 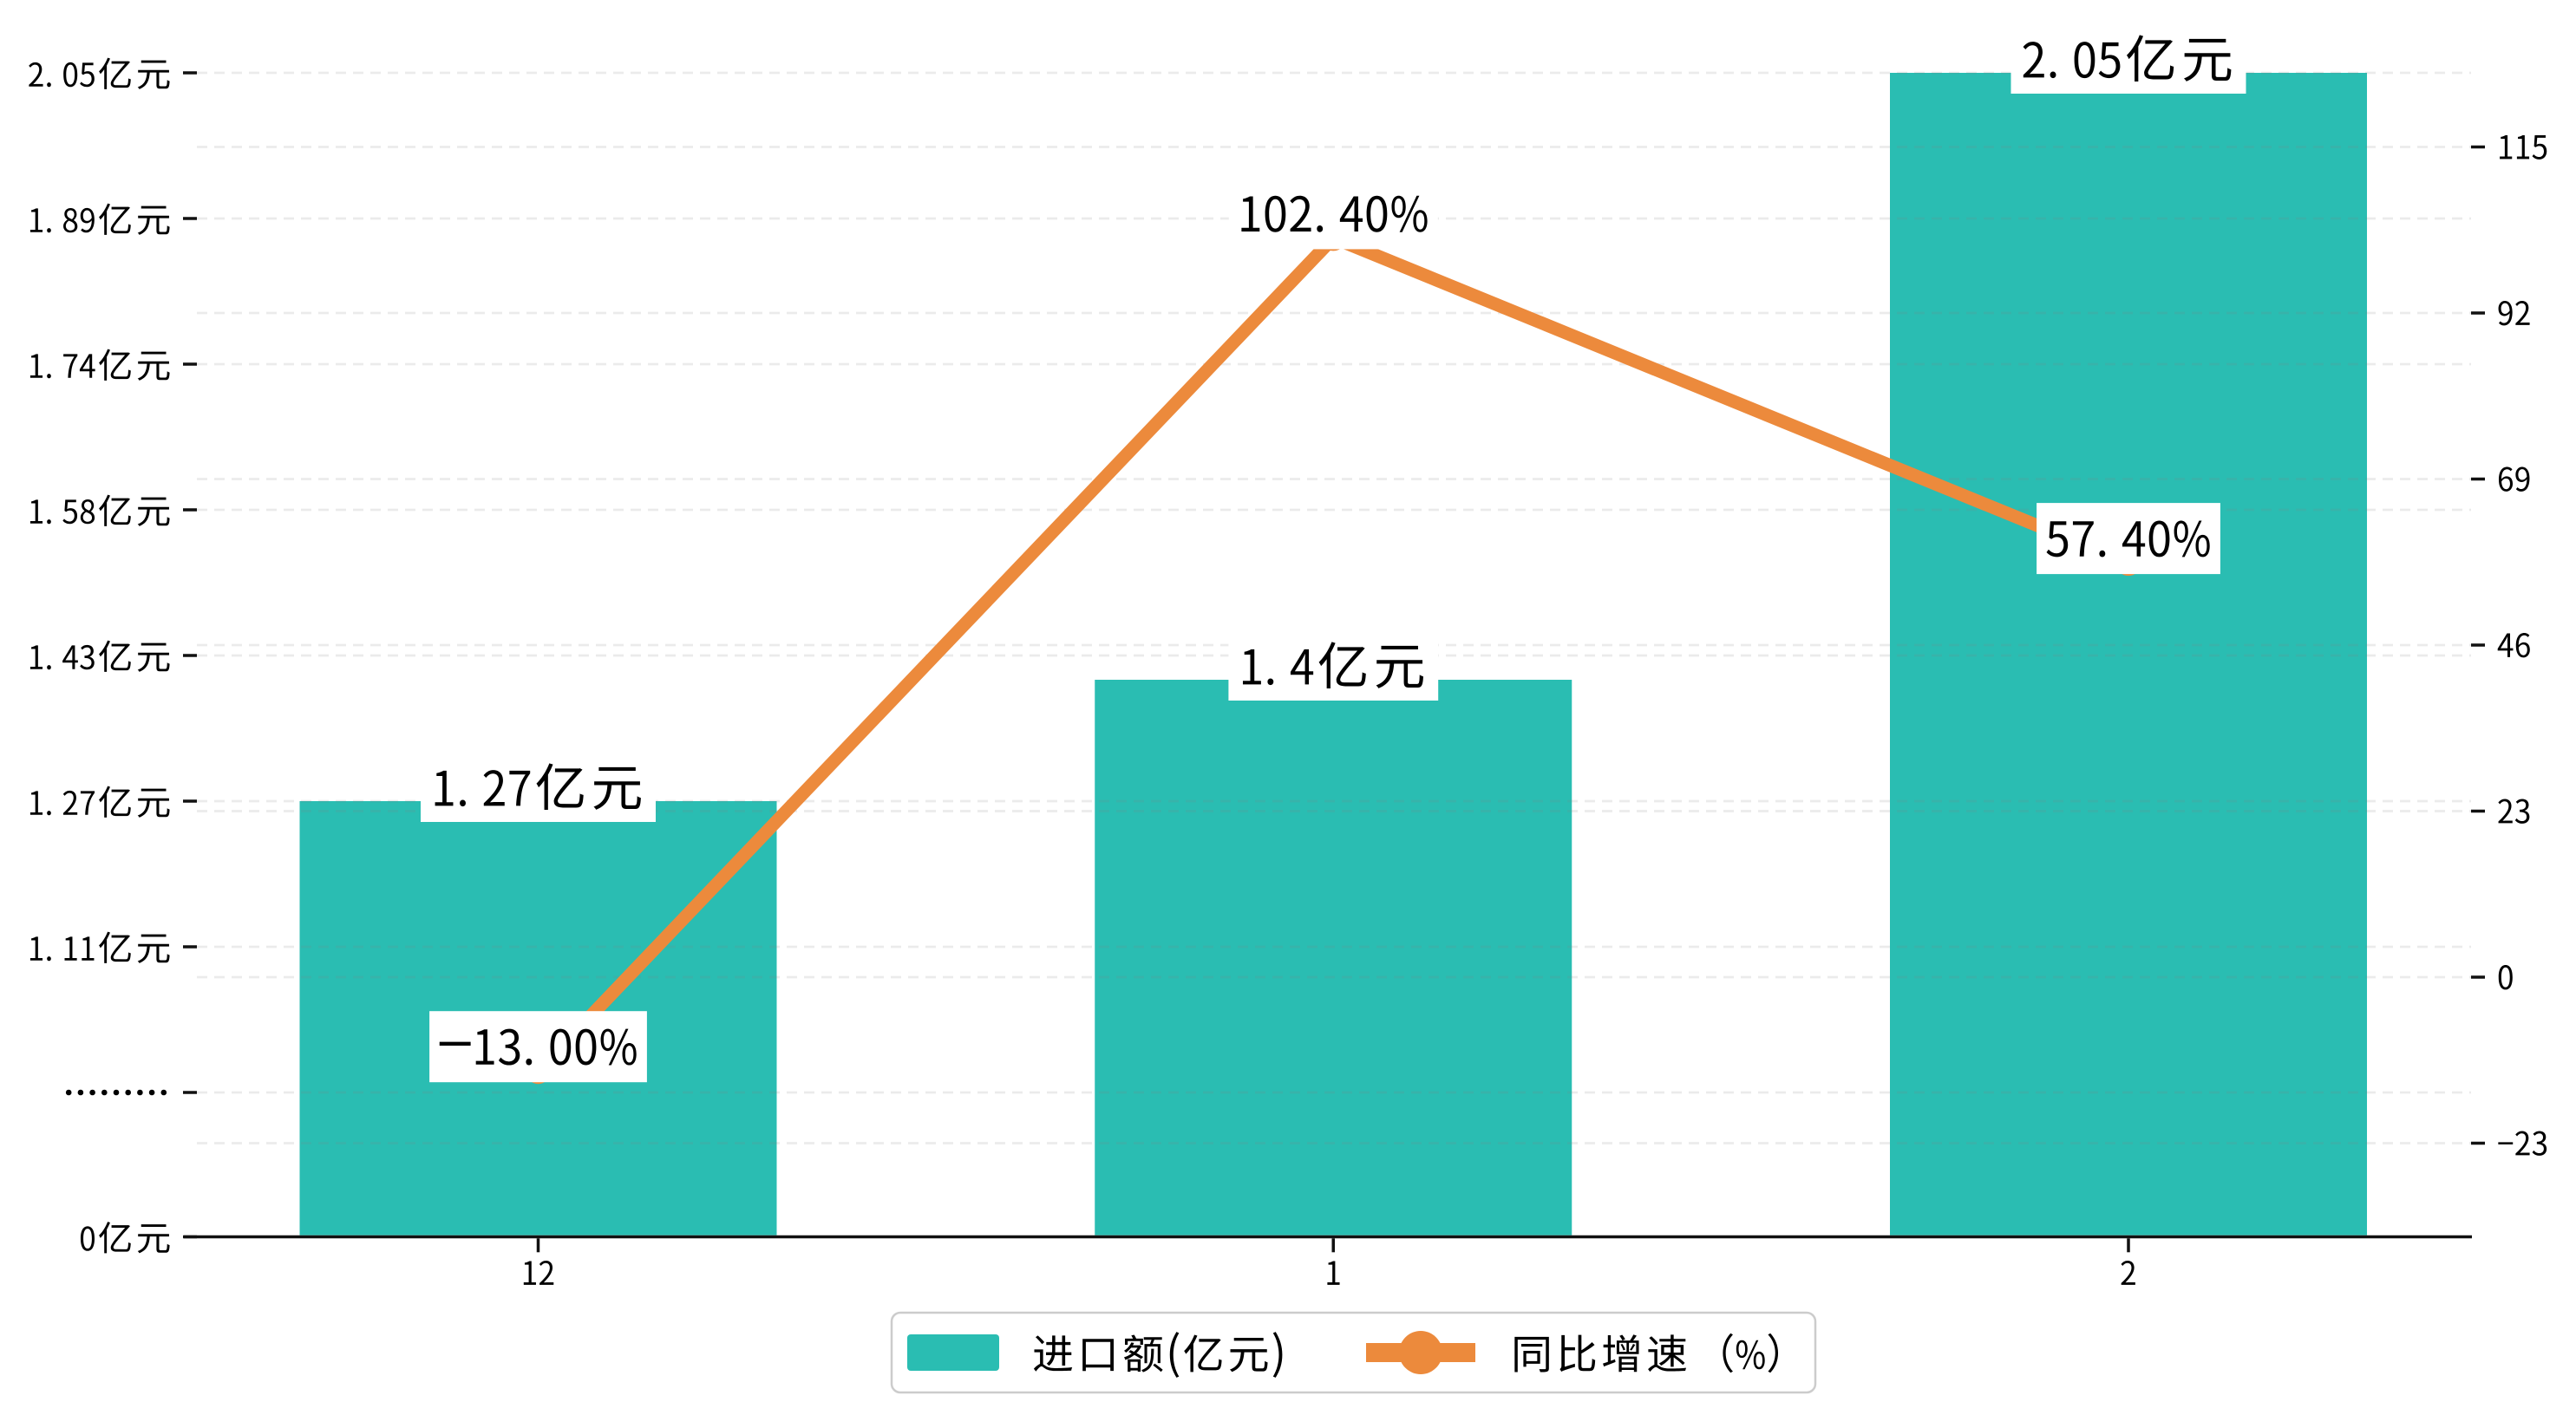 I want to click on axis-break-dots, so click(x=116, y=1092).